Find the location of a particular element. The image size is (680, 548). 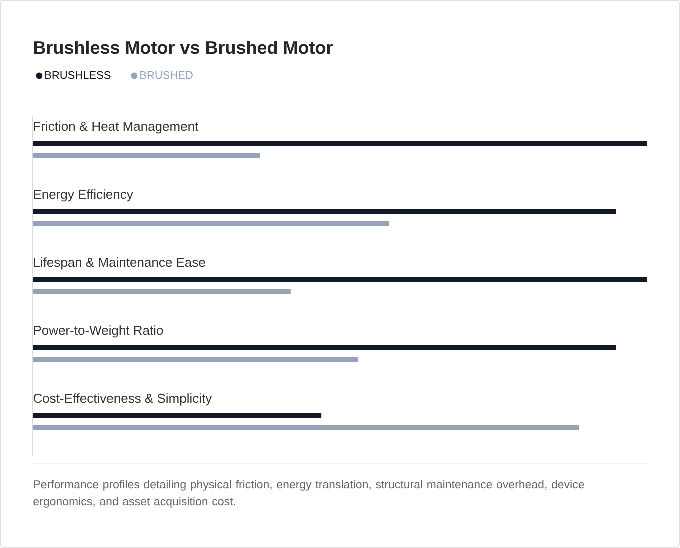

legend-label: BRUSHED is located at coordinates (166, 75).